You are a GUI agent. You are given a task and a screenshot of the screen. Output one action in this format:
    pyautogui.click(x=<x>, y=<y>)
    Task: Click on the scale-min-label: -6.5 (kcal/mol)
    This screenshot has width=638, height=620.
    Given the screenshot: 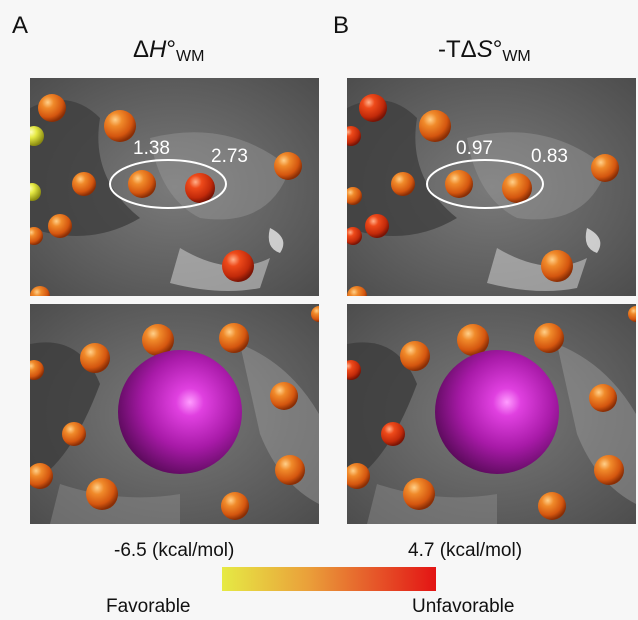 What is the action you would take?
    pyautogui.click(x=174, y=550)
    